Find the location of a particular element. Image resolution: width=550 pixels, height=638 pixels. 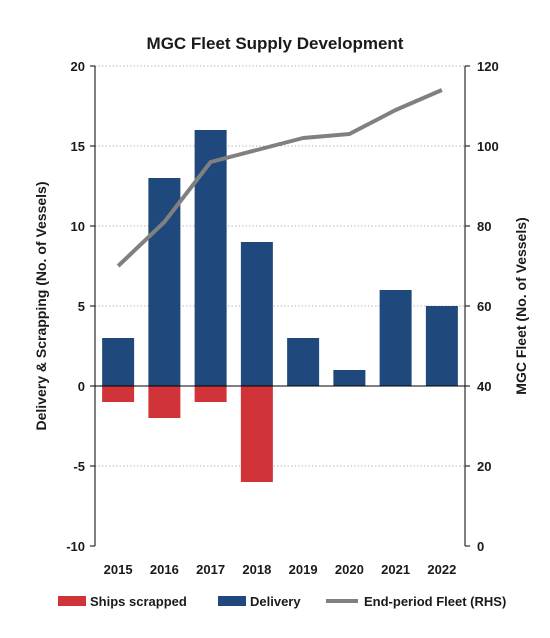

y2-tick-label: 120 is located at coordinates (488, 66).